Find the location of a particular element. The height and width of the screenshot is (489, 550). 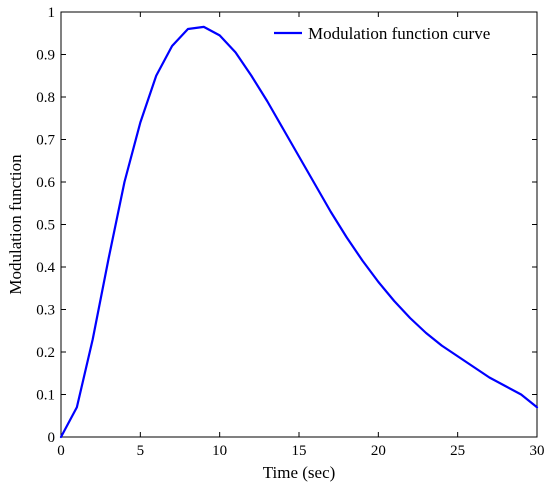

y-tick-label: 0.1 is located at coordinates (45, 396).